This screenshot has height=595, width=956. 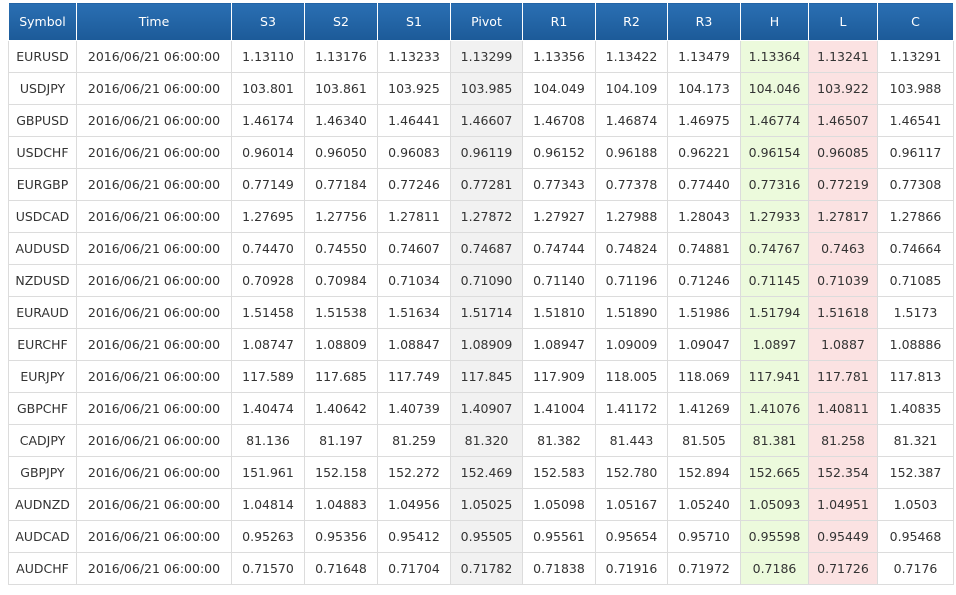 I want to click on high-cell: 0.7186, so click(x=774, y=568).